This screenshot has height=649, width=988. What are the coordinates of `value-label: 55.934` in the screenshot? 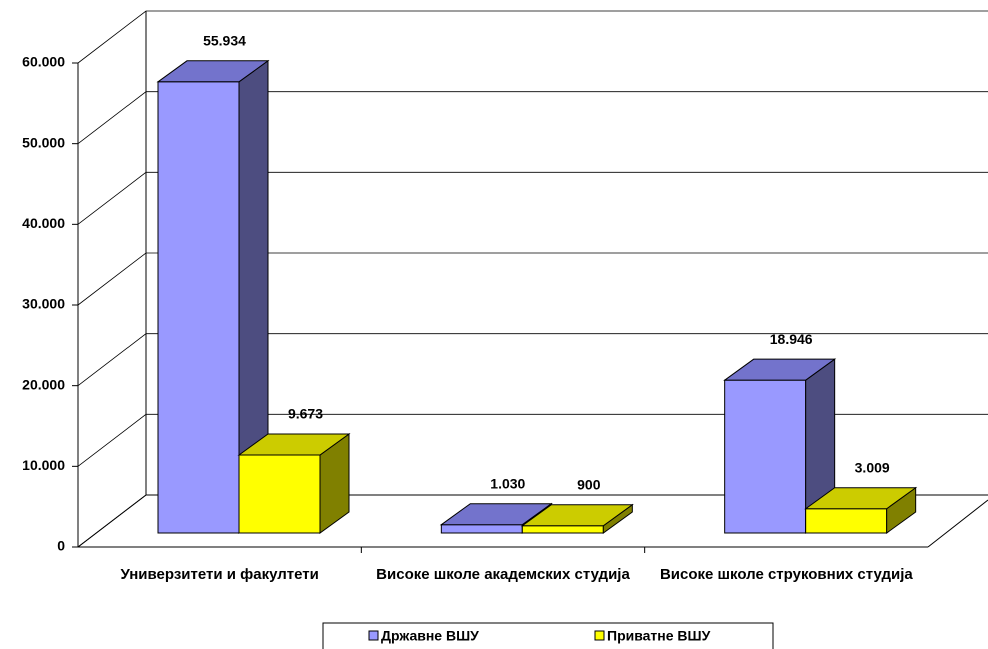 It's located at (224, 41).